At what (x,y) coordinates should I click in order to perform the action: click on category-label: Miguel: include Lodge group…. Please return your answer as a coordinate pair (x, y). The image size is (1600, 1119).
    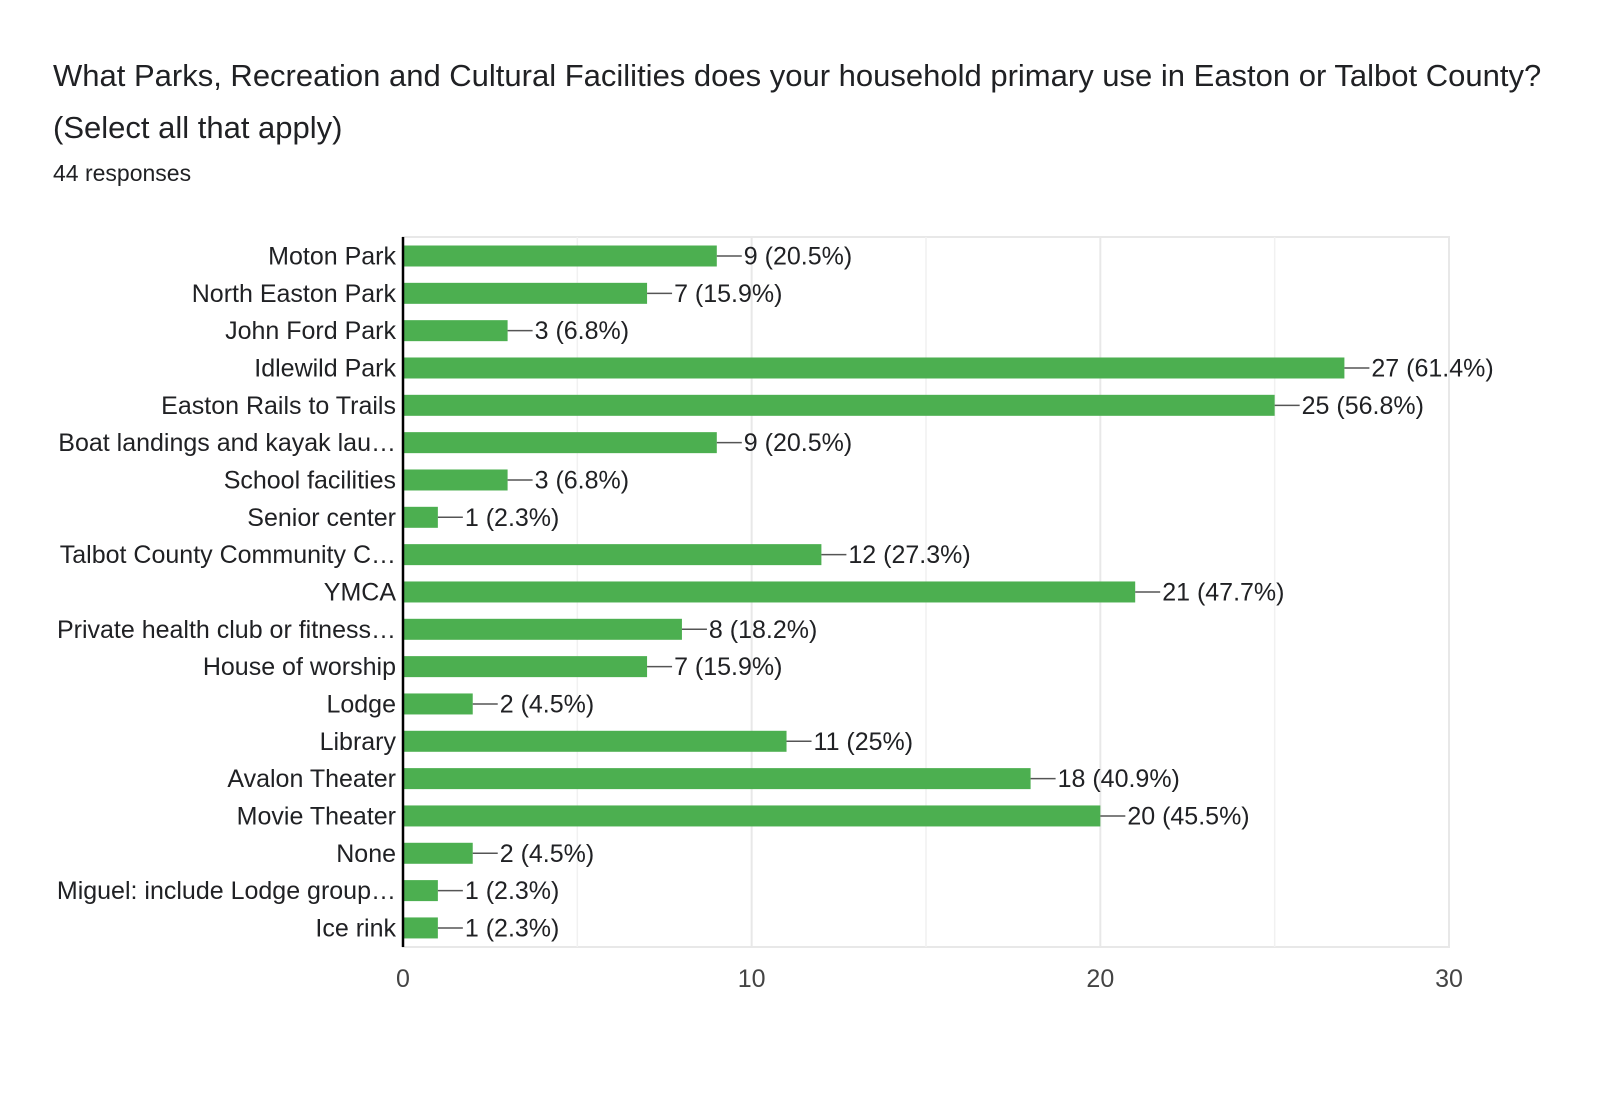
    Looking at the image, I should click on (226, 891).